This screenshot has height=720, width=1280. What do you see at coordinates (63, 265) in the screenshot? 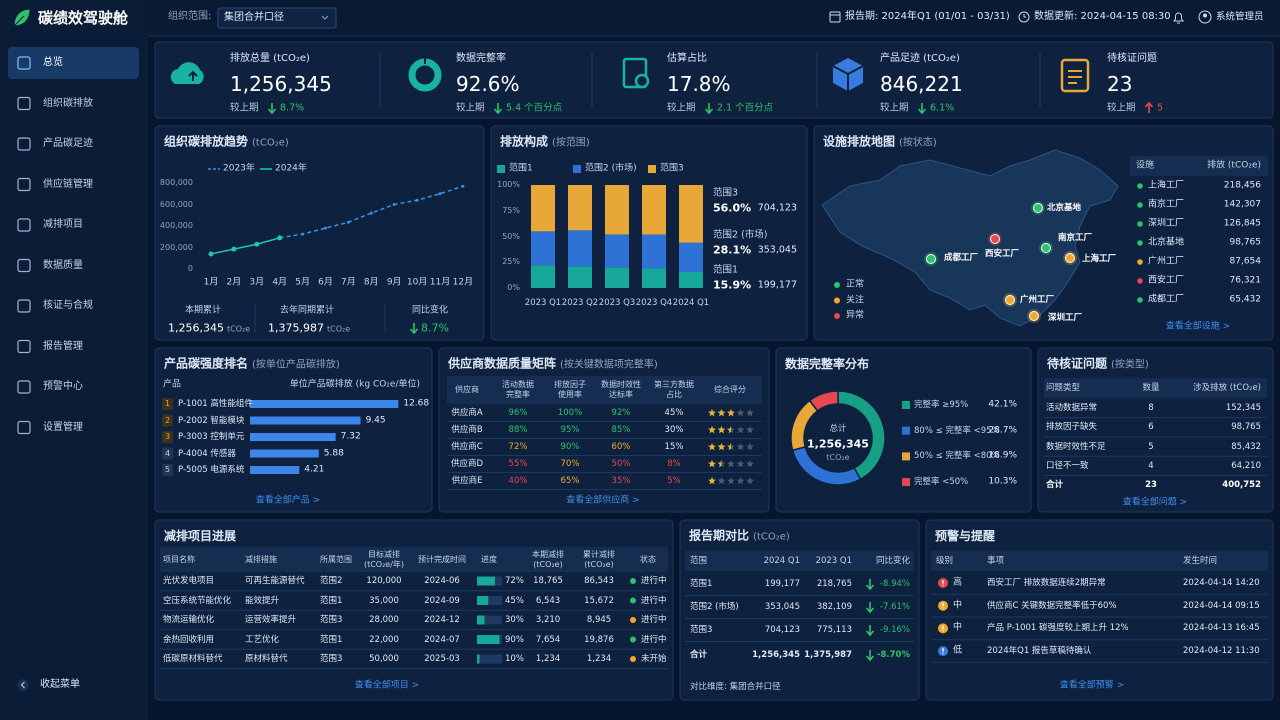
I see `nav-label: 数据质量` at bounding box center [63, 265].